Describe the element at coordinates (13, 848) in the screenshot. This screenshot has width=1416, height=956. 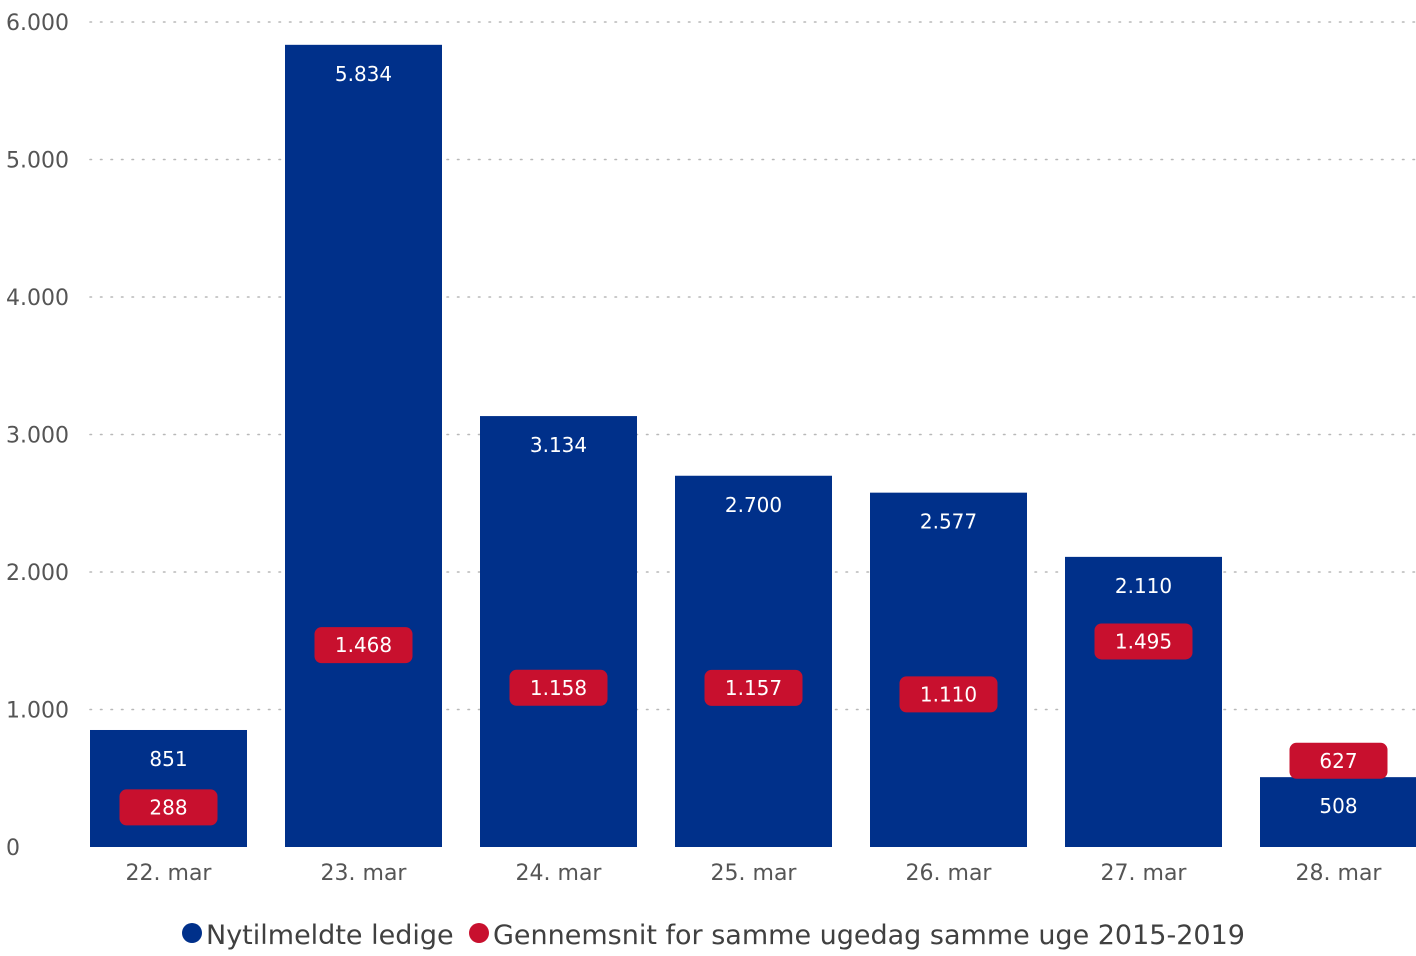
I see `y-tick-label: 0` at that location.